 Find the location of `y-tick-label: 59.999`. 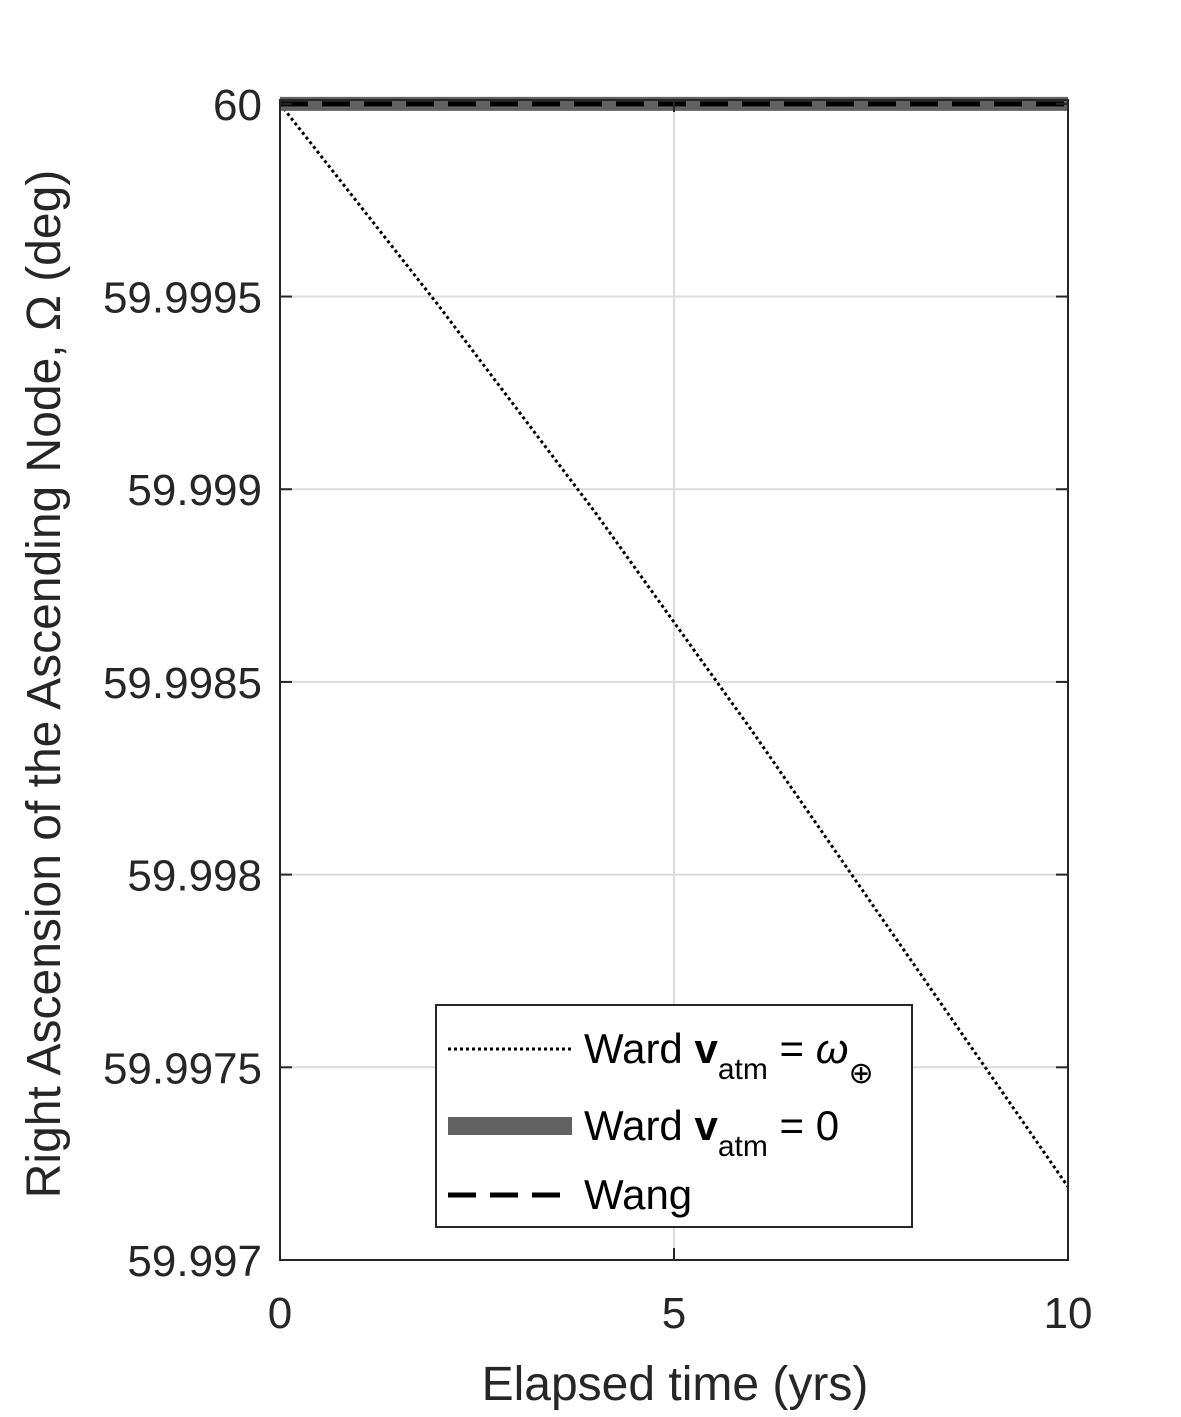

y-tick-label: 59.999 is located at coordinates (194, 490).